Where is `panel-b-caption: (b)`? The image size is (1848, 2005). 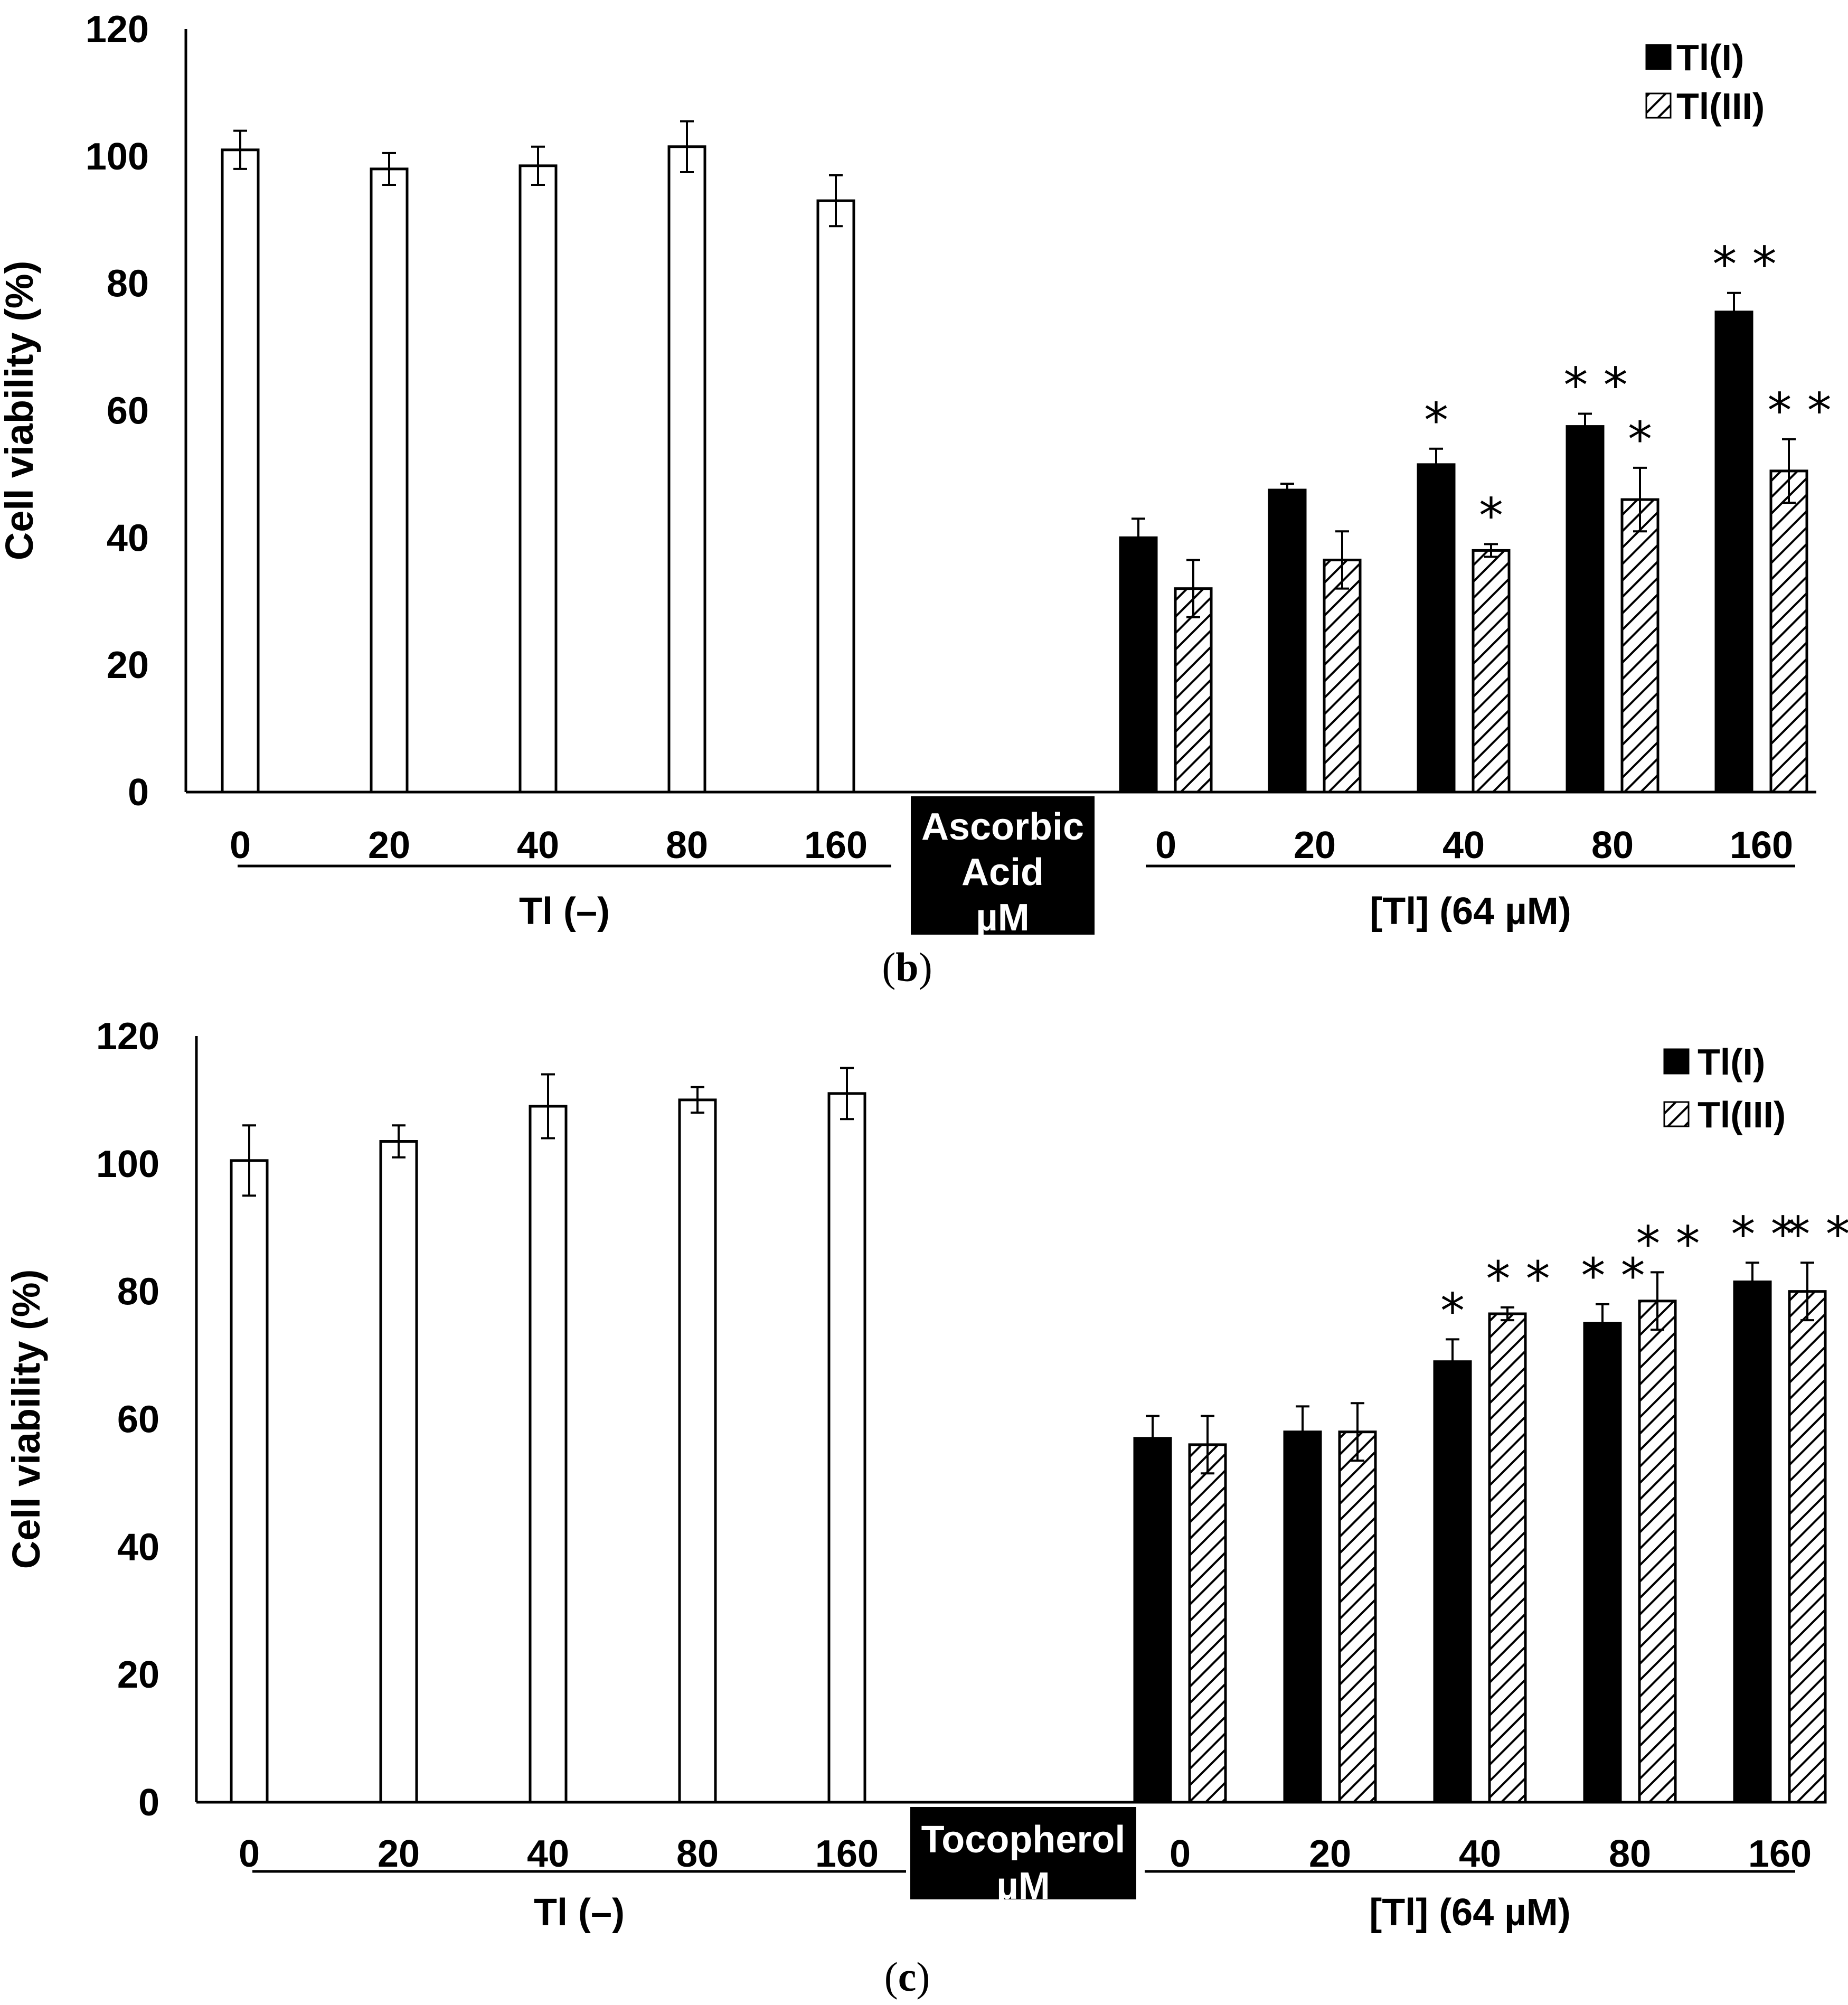 panel-b-caption: (b) is located at coordinates (907, 967).